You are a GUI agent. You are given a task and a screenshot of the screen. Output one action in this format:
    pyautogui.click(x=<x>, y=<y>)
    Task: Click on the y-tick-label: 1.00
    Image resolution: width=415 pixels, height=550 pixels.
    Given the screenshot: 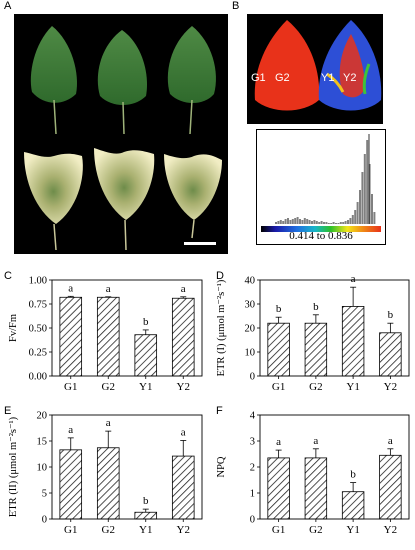 What is the action you would take?
    pyautogui.click(x=38, y=281)
    